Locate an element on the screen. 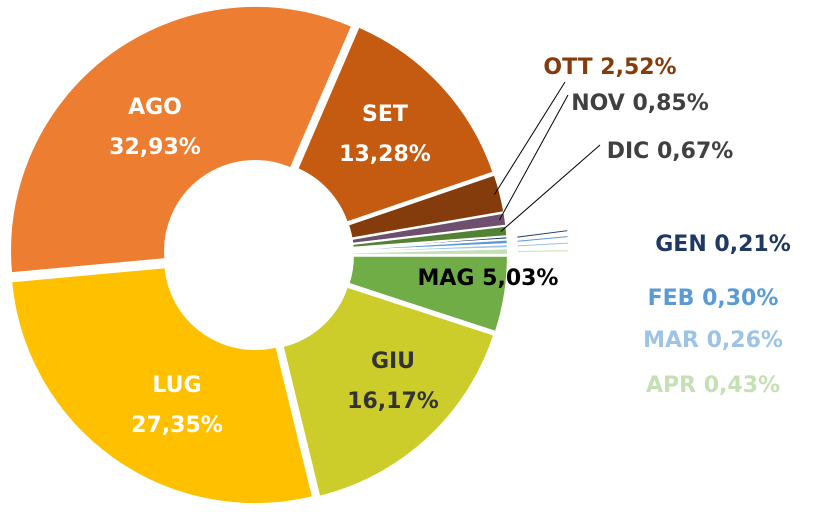  slice-value-label: 16,17% is located at coordinates (393, 401).